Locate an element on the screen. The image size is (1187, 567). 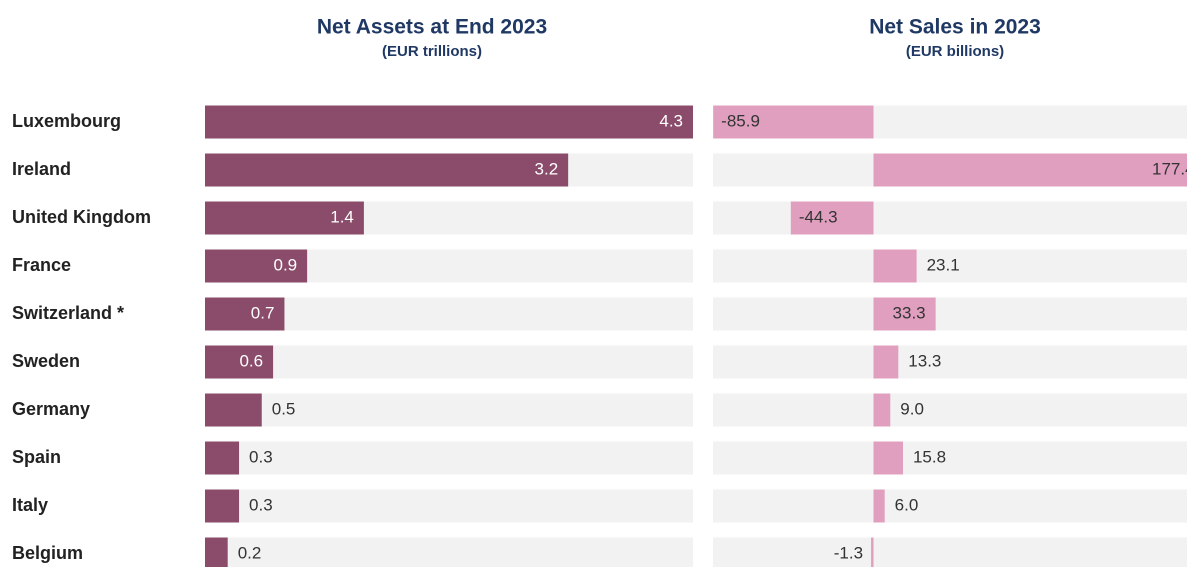
category-label: Italy is located at coordinates (30, 505).